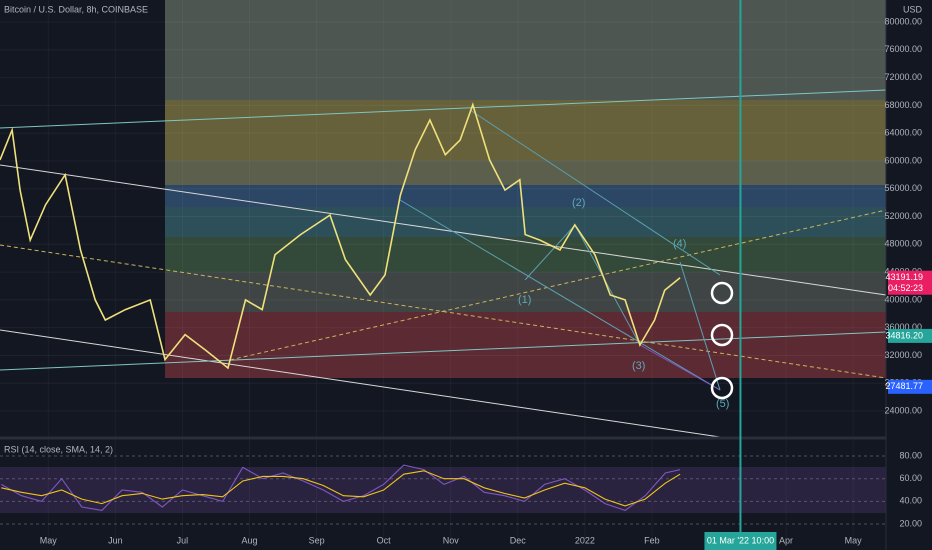 This screenshot has height=550, width=932. What do you see at coordinates (384, 540) in the screenshot?
I see `x-tick-label: Oct` at bounding box center [384, 540].